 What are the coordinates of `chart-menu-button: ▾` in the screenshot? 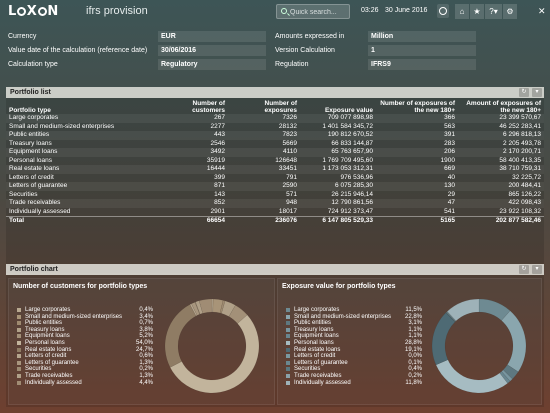 It's located at (537, 269).